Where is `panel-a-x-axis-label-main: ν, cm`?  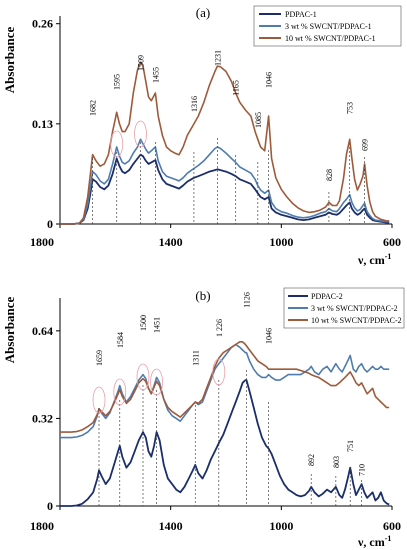
panel-a-x-axis-label-main: ν, cm is located at coordinates (371, 260).